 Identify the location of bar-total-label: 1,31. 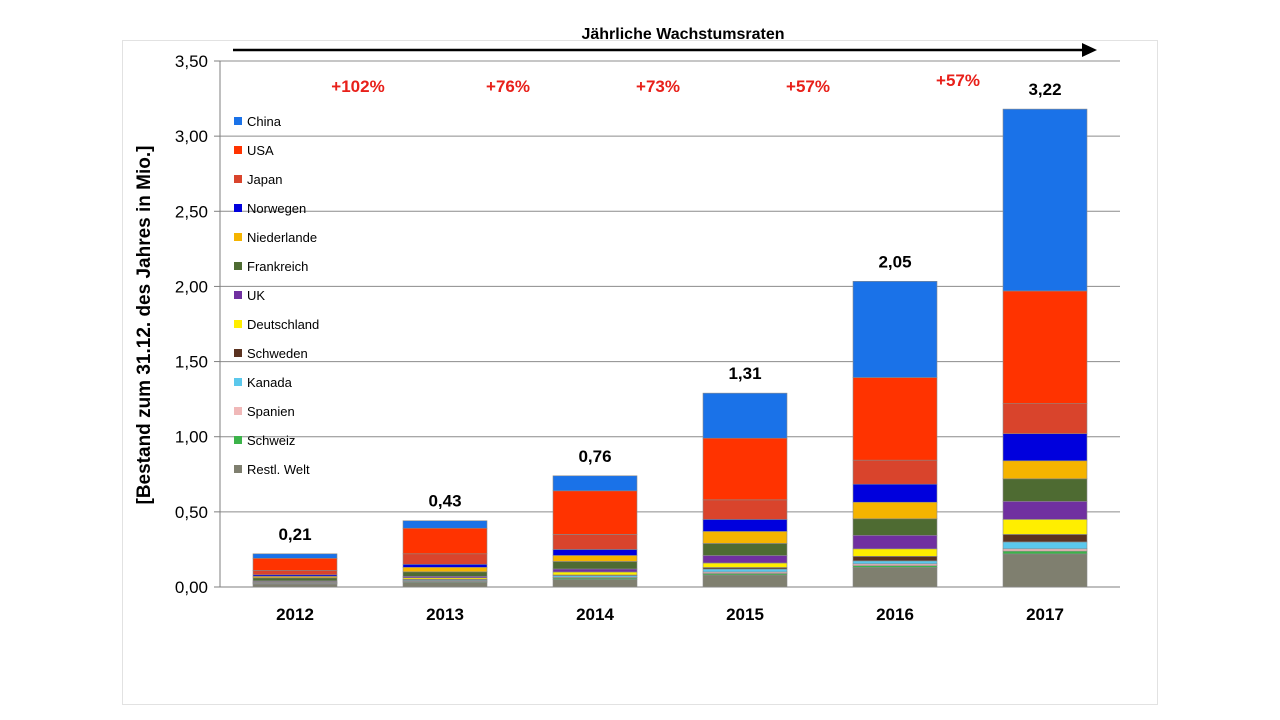
(744, 373).